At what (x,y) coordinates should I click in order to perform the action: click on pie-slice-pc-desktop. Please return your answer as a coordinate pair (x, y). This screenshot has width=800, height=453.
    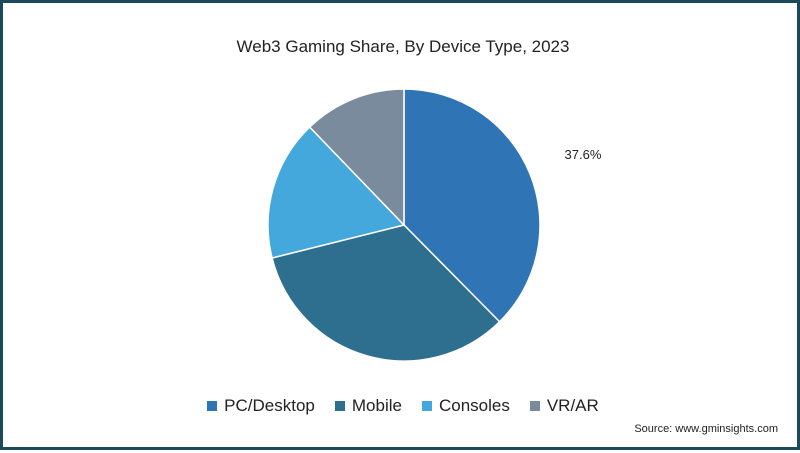
    Looking at the image, I should click on (472, 205).